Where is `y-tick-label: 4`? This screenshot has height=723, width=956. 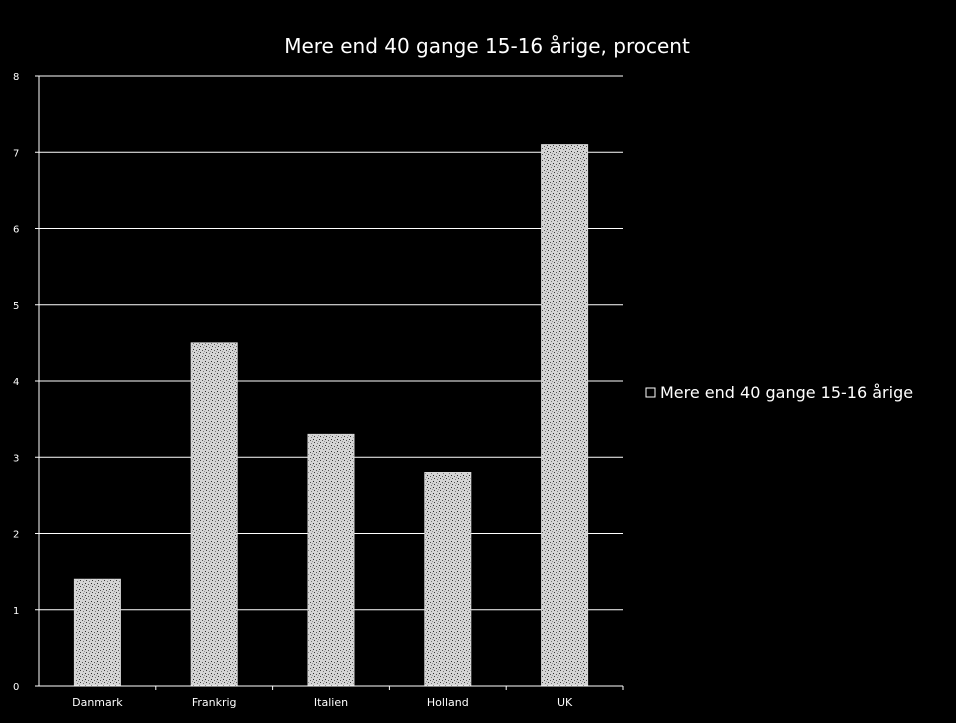 y-tick-label: 4 is located at coordinates (16, 382).